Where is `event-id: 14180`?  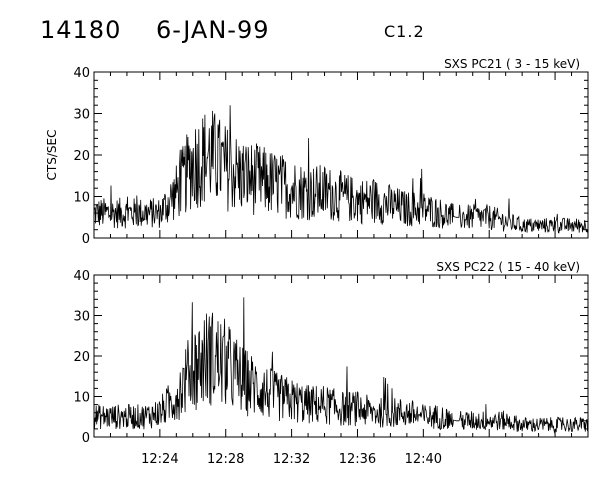
event-id: 14180 is located at coordinates (81, 30).